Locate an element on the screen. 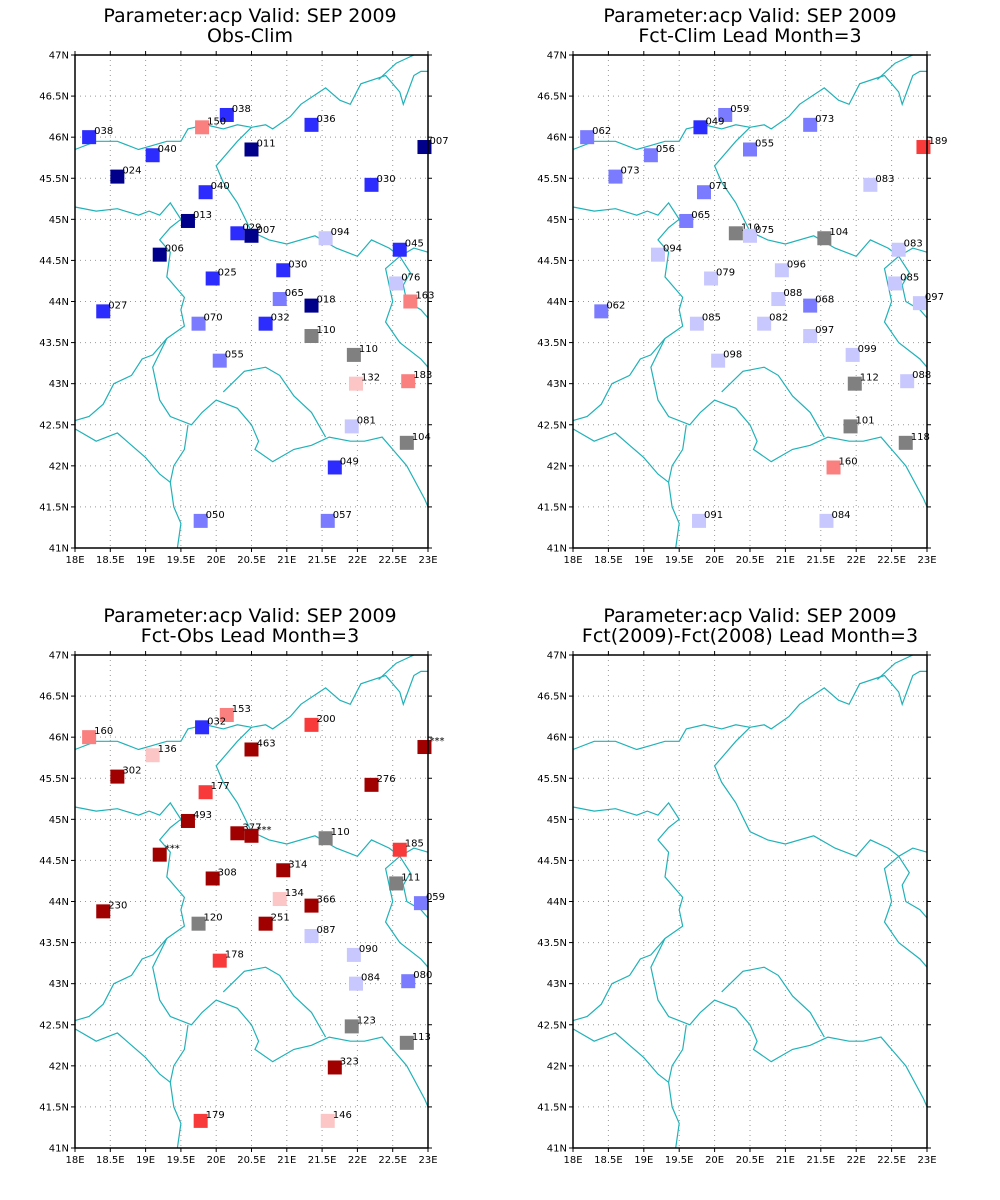  coastlines is located at coordinates (251, 301).